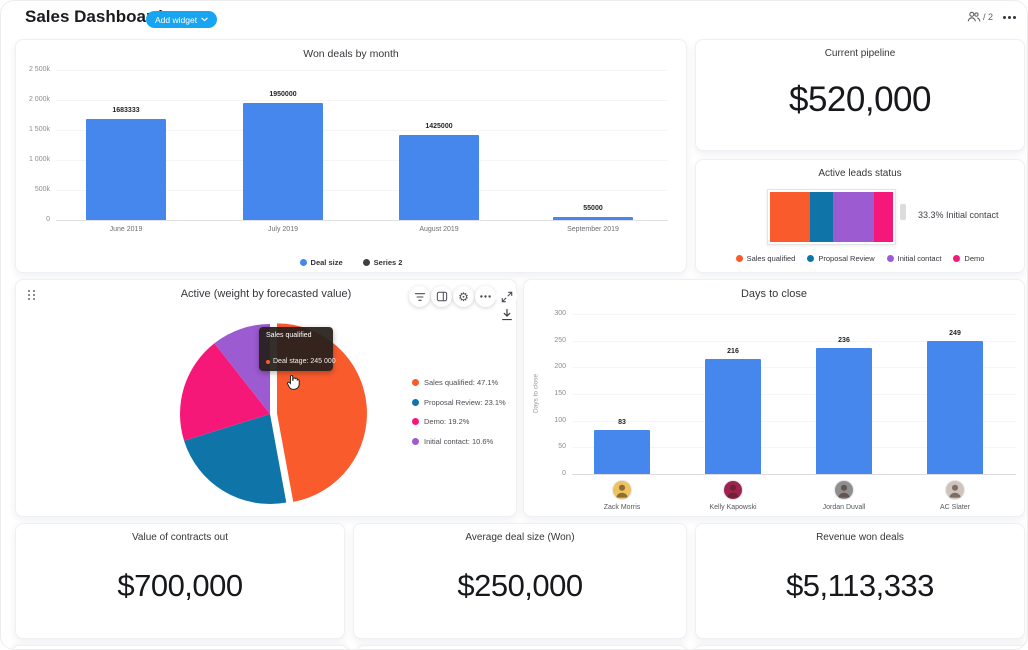 The height and width of the screenshot is (650, 1028). Describe the element at coordinates (560, 340) in the screenshot. I see `y-tick-label: 250` at that location.